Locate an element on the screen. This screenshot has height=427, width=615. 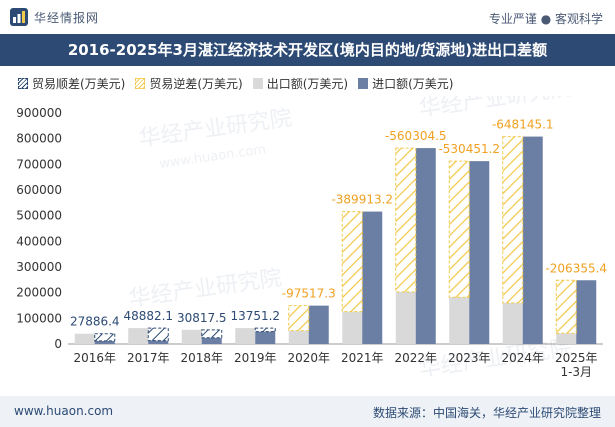
x-tick-label: 1-3月 is located at coordinates (576, 372).